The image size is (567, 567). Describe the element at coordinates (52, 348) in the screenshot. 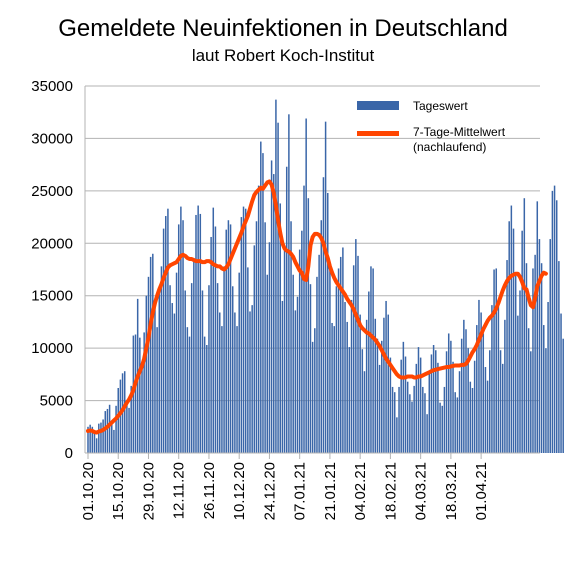

I see `y-tick-label: 10000` at that location.